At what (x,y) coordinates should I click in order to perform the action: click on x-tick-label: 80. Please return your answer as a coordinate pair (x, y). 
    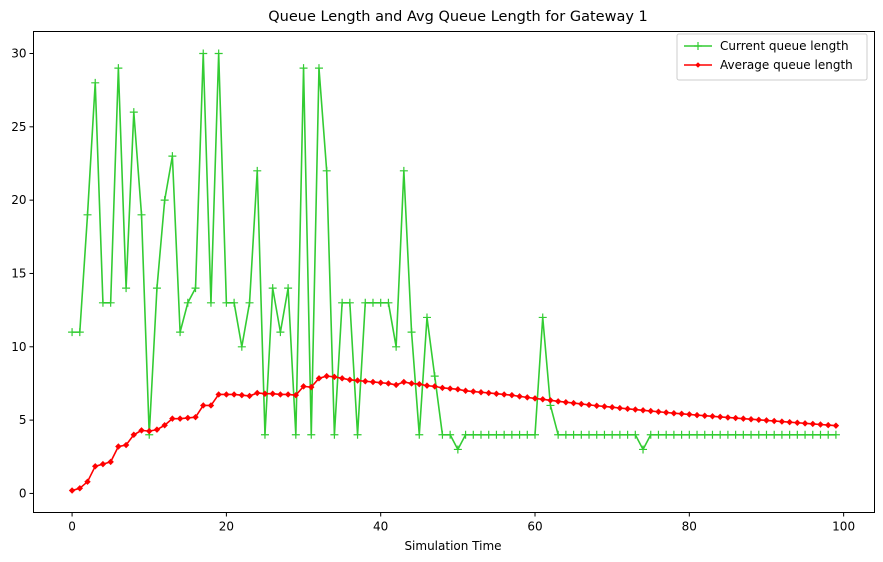
    Looking at the image, I should click on (689, 527).